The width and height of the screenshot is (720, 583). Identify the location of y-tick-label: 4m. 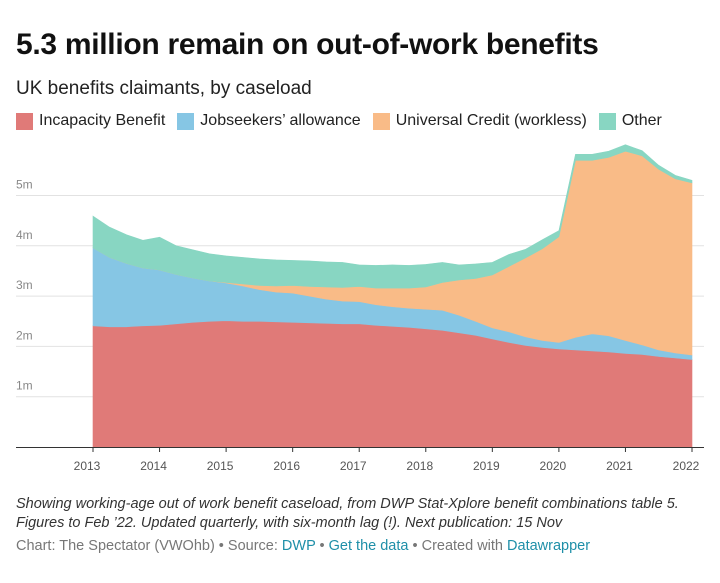
(24, 235).